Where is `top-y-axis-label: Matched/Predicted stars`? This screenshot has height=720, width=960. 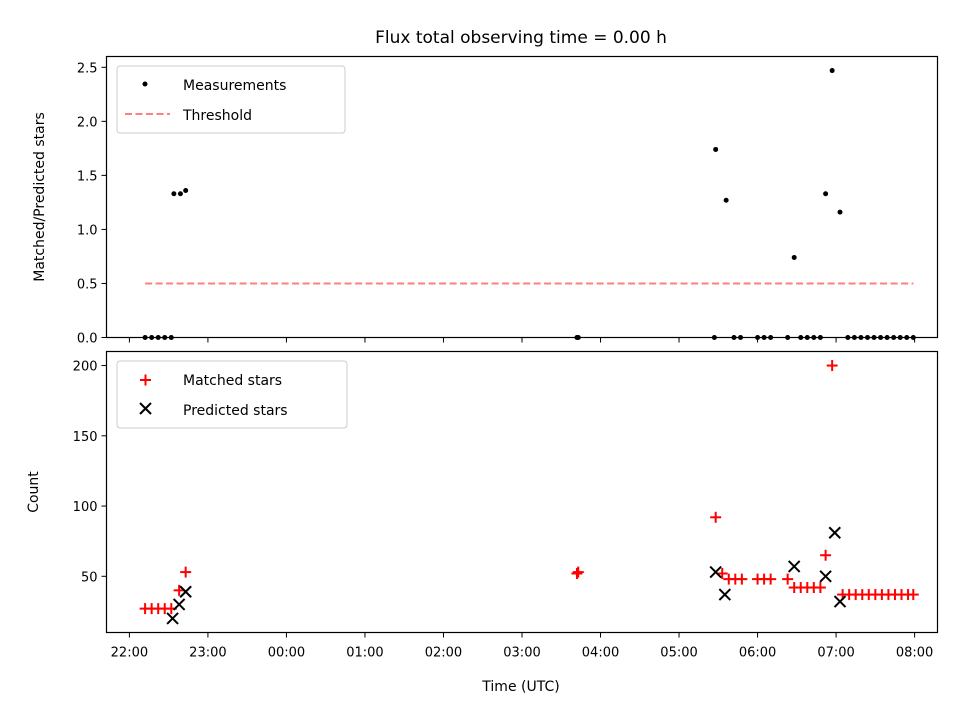
top-y-axis-label: Matched/Predicted stars is located at coordinates (40, 197).